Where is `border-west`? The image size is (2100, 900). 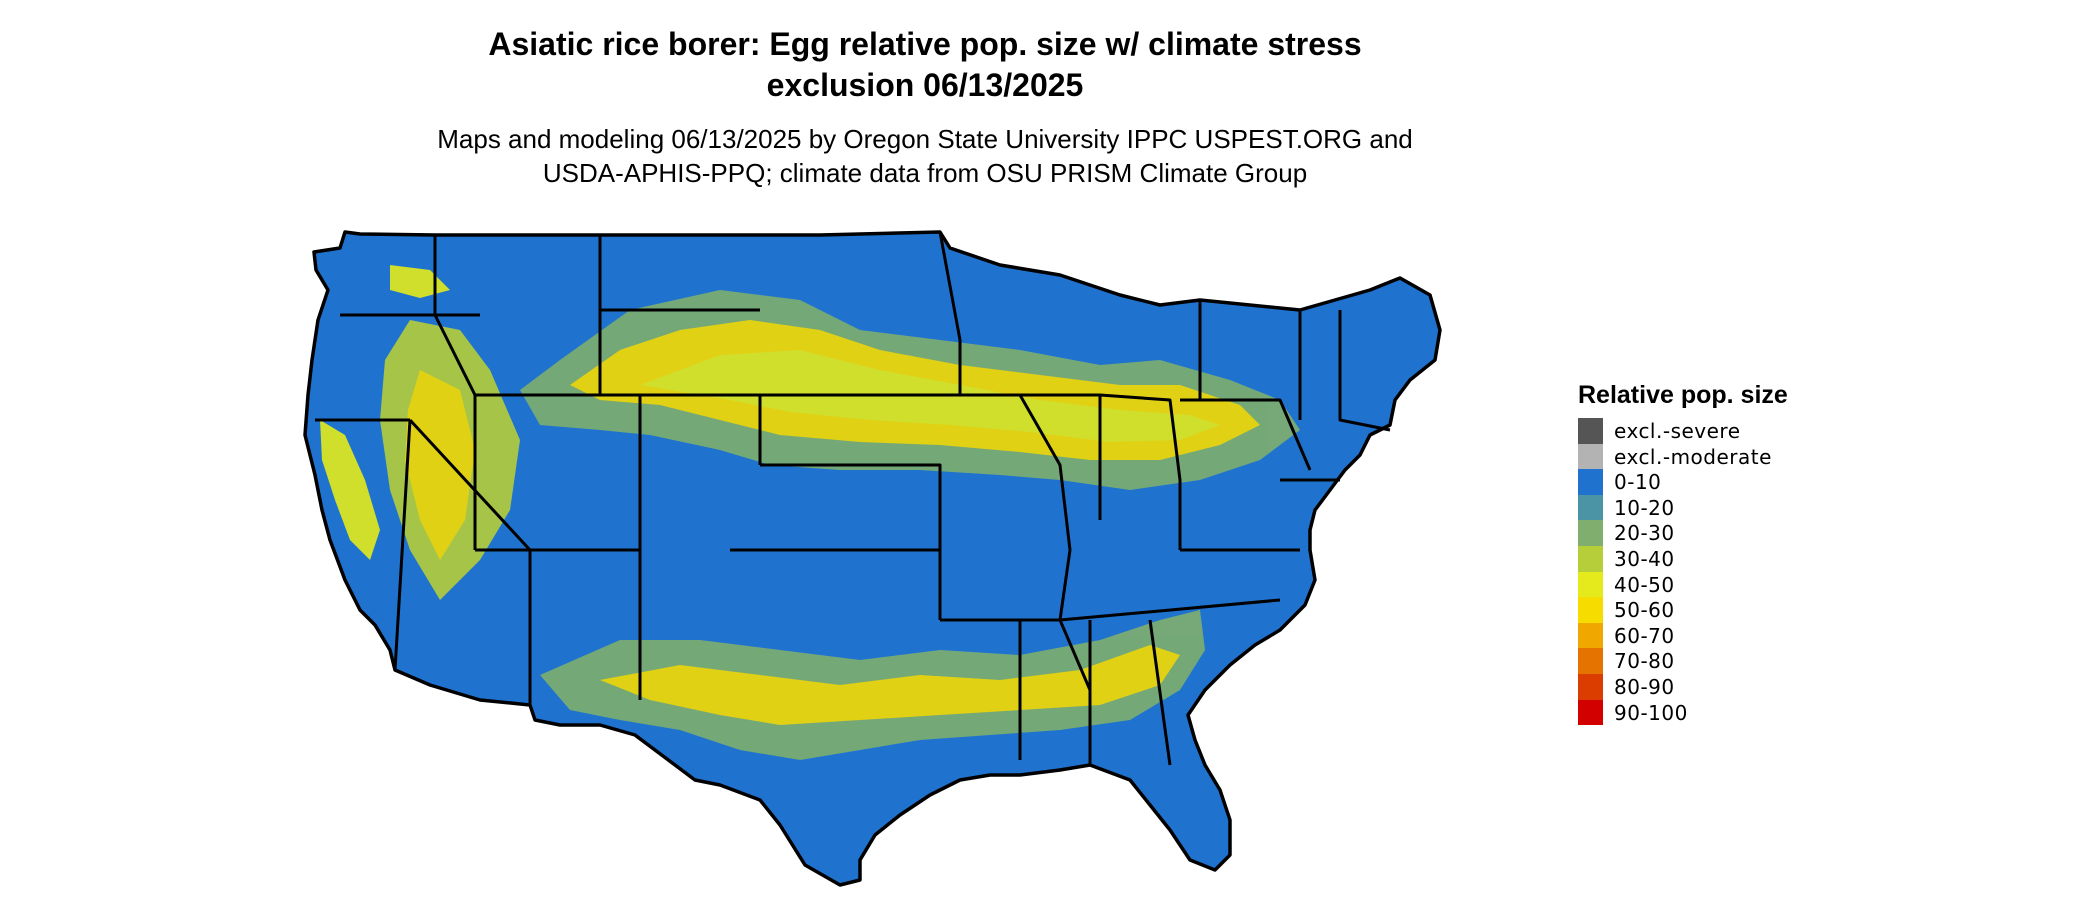 border-west is located at coordinates (423, 509).